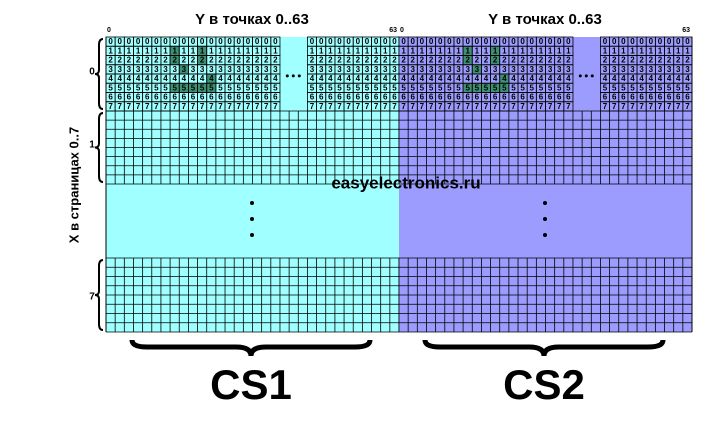  Describe the element at coordinates (686, 30) in the screenshot. I see `y-end: 63` at that location.